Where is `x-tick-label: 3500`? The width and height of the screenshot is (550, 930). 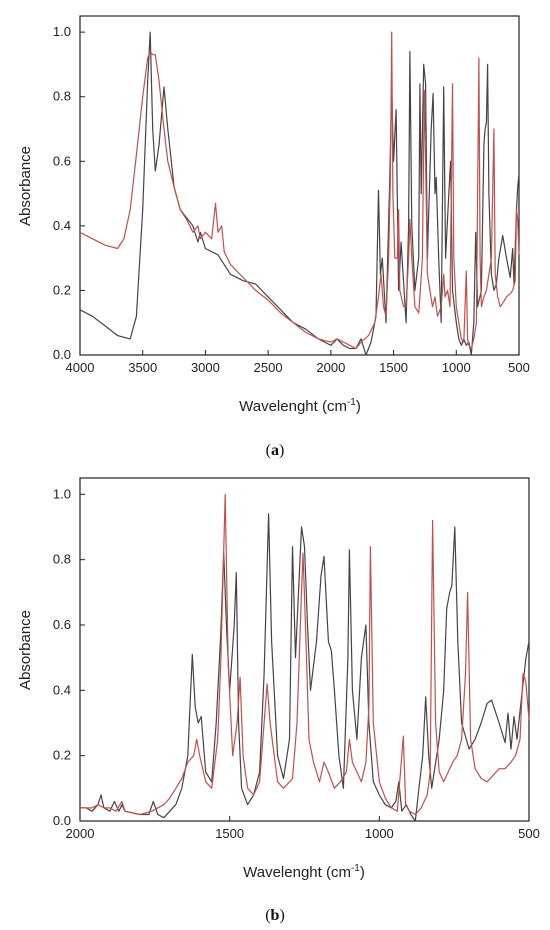 x-tick-label: 3500 is located at coordinates (142, 367).